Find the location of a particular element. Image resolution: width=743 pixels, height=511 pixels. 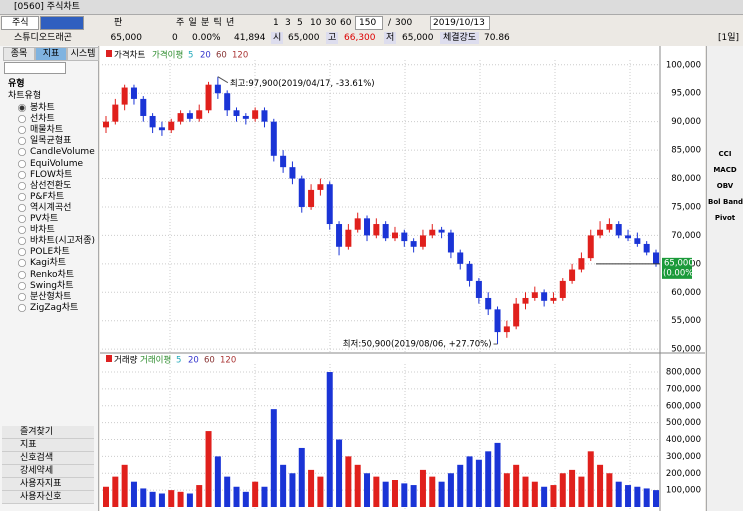

chart-type-item: ZigZag차트 is located at coordinates (48, 307).